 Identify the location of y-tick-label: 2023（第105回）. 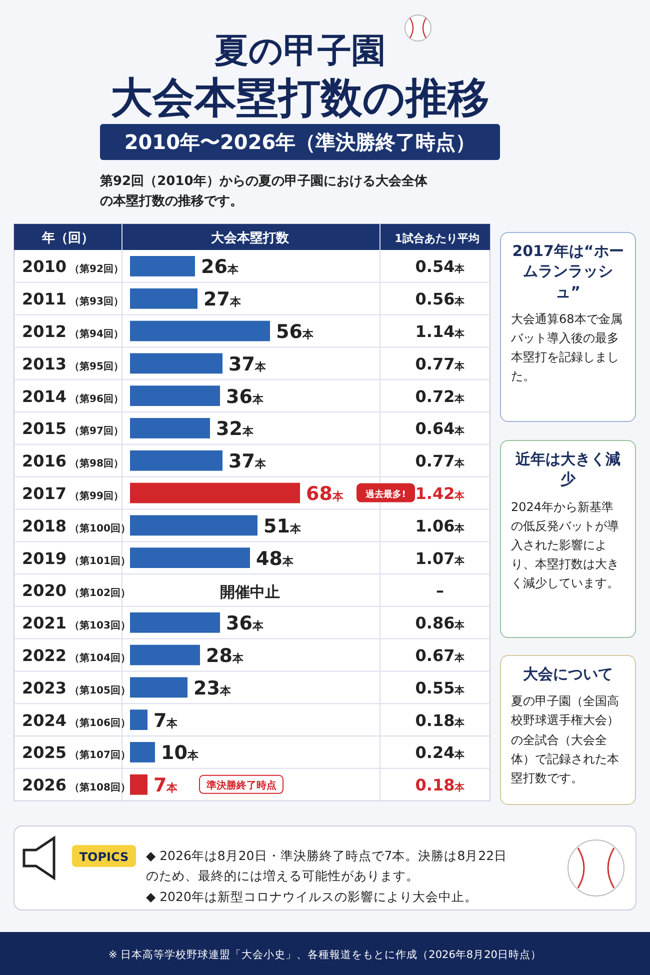
(76, 688).